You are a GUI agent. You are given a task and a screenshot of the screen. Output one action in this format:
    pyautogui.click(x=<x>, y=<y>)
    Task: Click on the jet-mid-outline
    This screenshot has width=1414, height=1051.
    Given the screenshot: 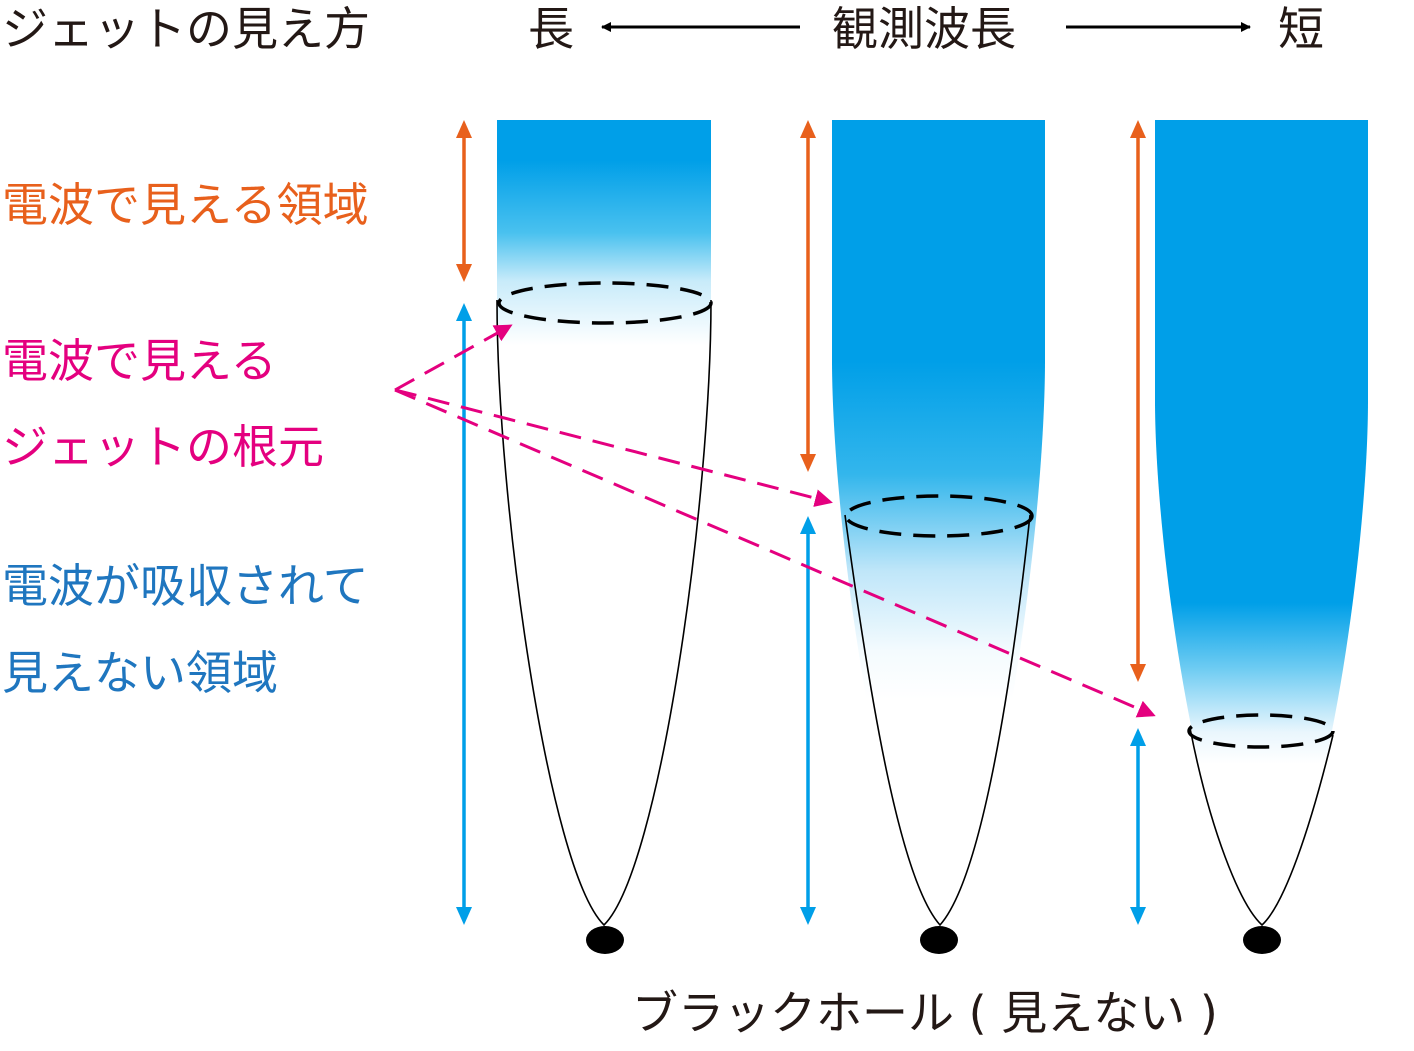 What is the action you would take?
    pyautogui.click(x=937, y=720)
    